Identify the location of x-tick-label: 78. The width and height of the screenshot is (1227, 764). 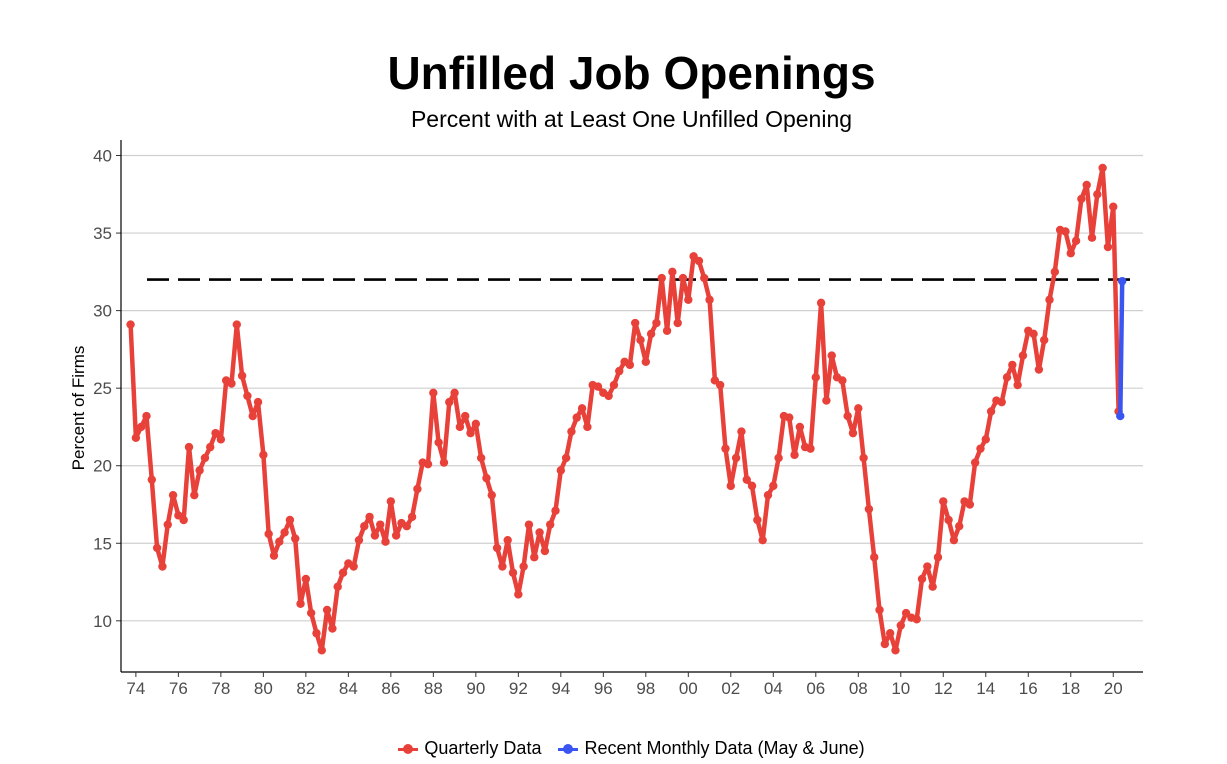
(220, 688).